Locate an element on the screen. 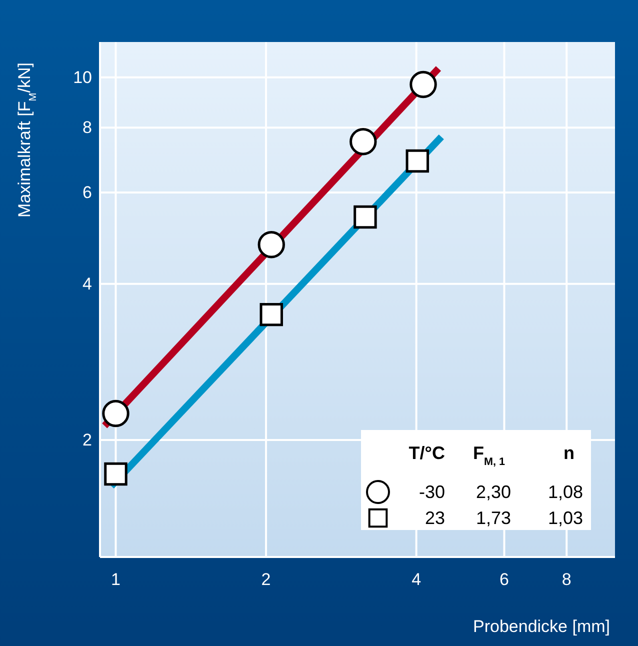 The width and height of the screenshot is (638, 646). y-tick-label: 6 is located at coordinates (87, 192).